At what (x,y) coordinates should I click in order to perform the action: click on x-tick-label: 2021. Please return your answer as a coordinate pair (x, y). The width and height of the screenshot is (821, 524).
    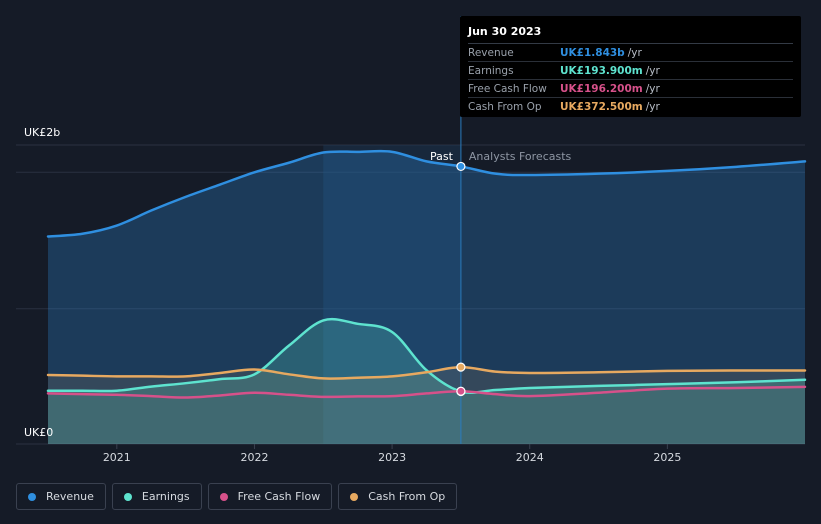
    Looking at the image, I should click on (117, 457).